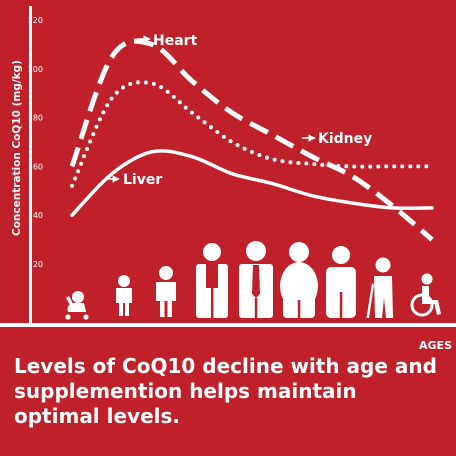 The width and height of the screenshot is (456, 456). I want to click on y-tick-label: 120, so click(35, 20).